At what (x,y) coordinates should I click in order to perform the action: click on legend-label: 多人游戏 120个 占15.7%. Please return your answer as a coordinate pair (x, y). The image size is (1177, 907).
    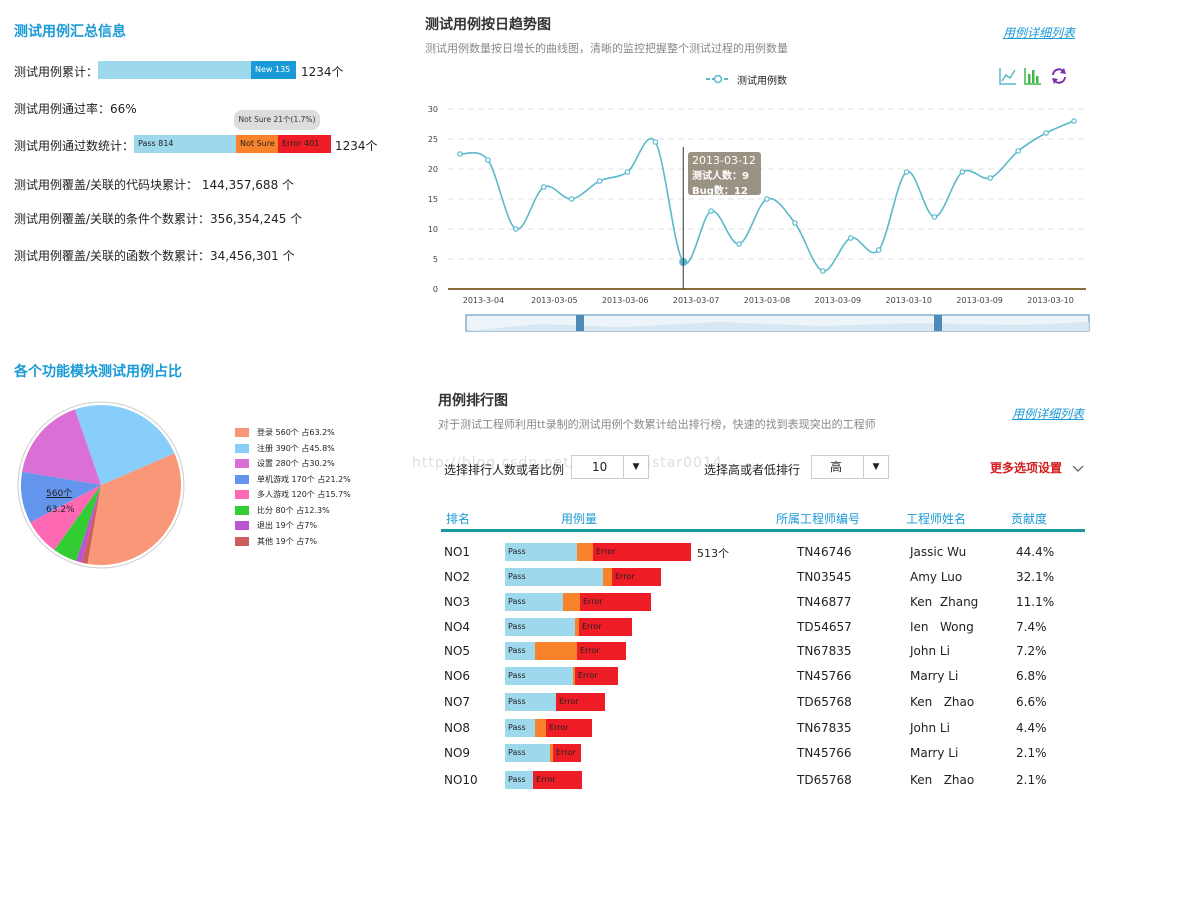
    Looking at the image, I should click on (304, 494).